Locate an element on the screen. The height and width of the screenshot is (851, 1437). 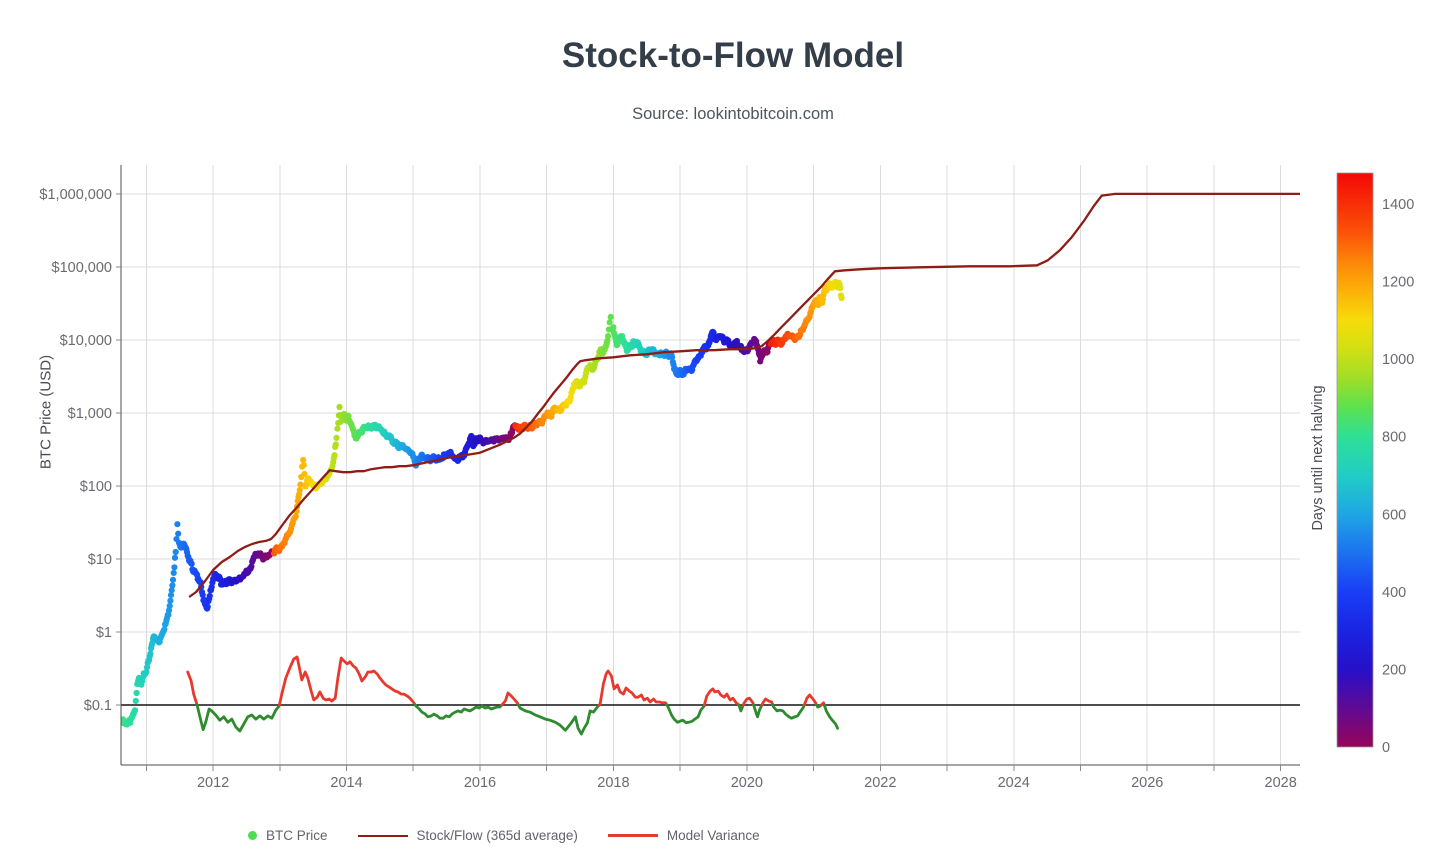
chart-subtitle: Source: lookintobitcoin.com is located at coordinates (733, 114).